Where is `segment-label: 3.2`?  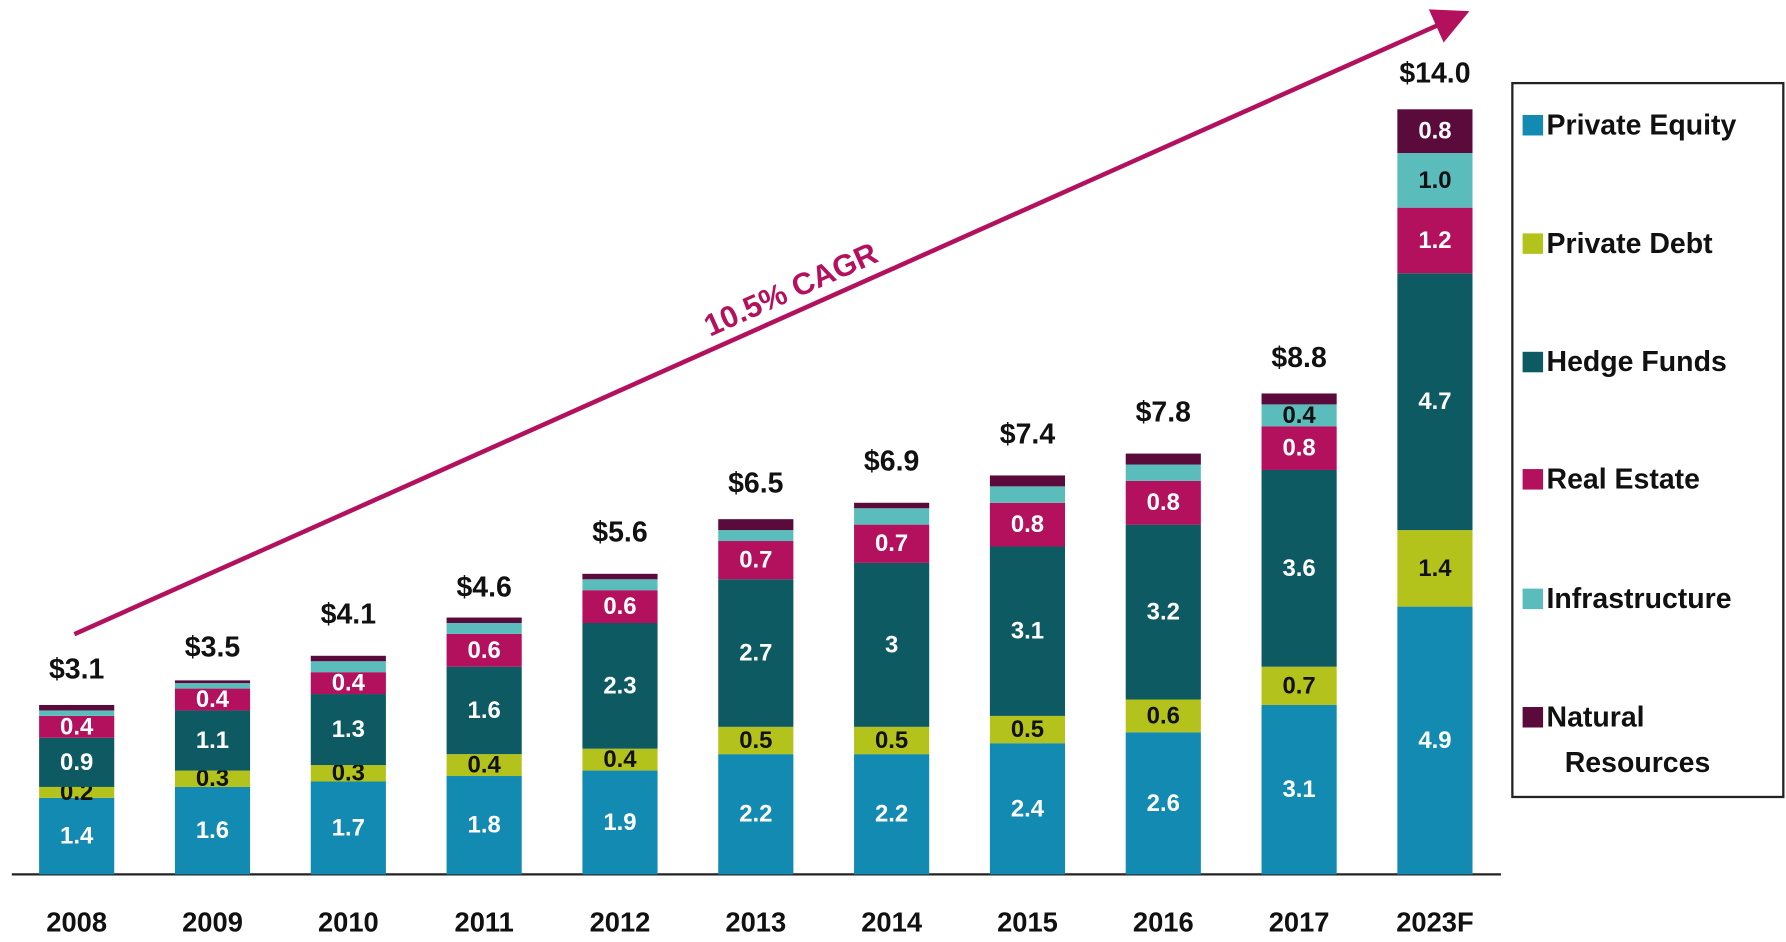 segment-label: 3.2 is located at coordinates (1163, 612).